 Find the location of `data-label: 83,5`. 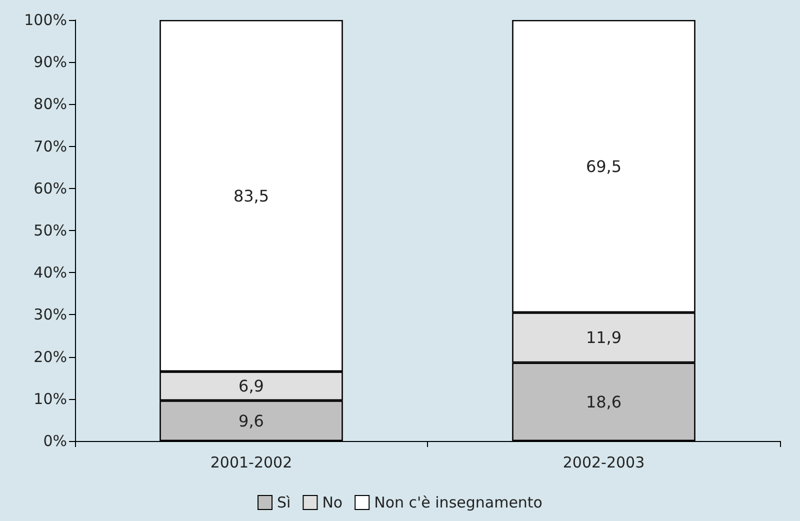

data-label: 83,5 is located at coordinates (251, 196).